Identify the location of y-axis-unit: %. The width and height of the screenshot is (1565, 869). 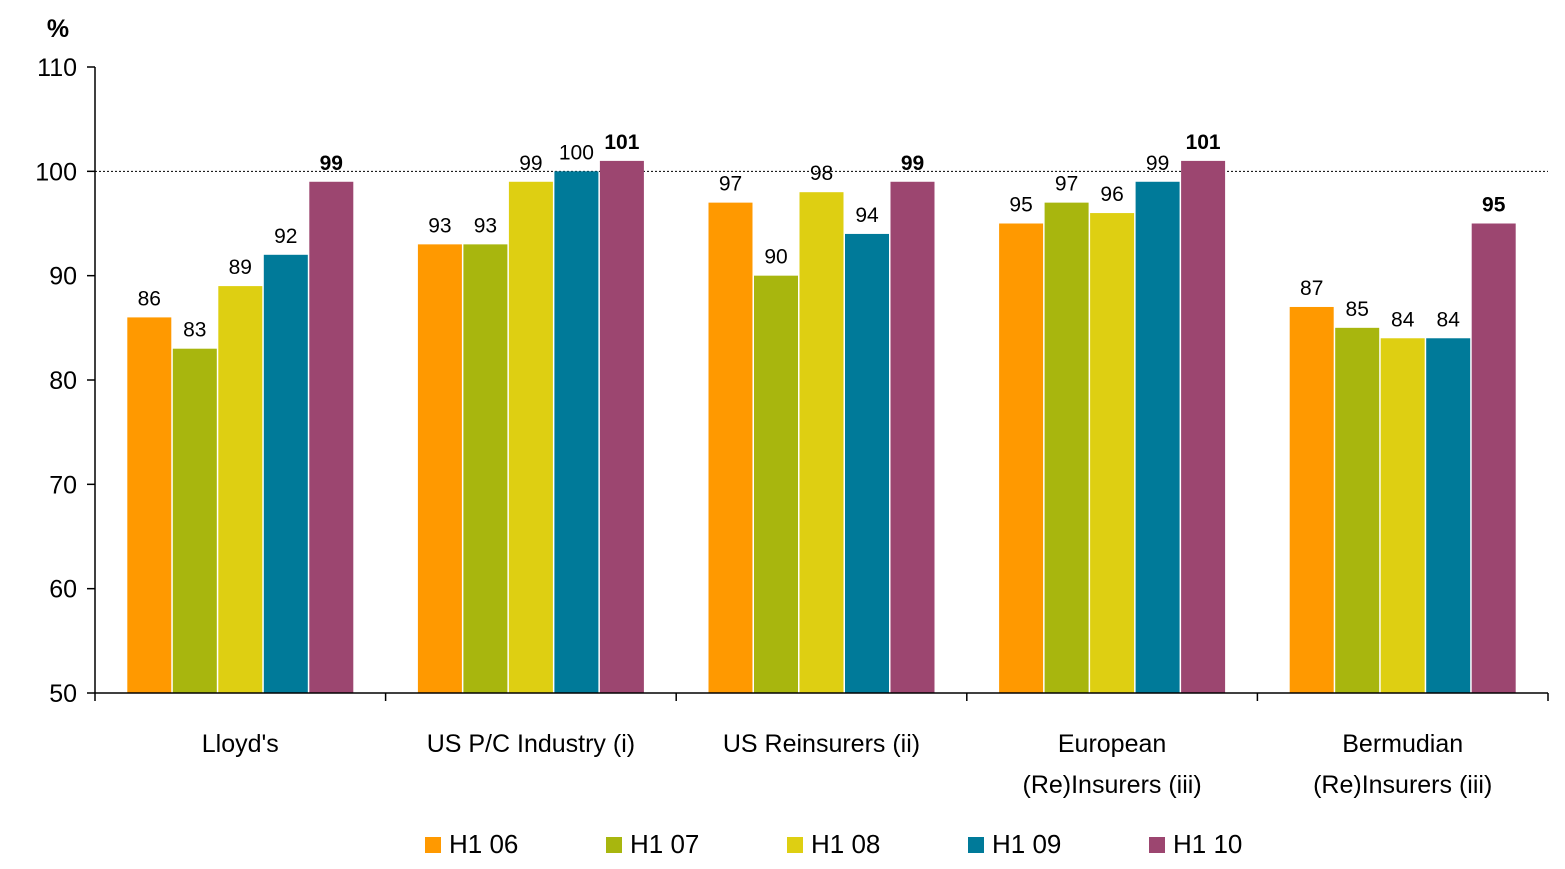
(58, 29).